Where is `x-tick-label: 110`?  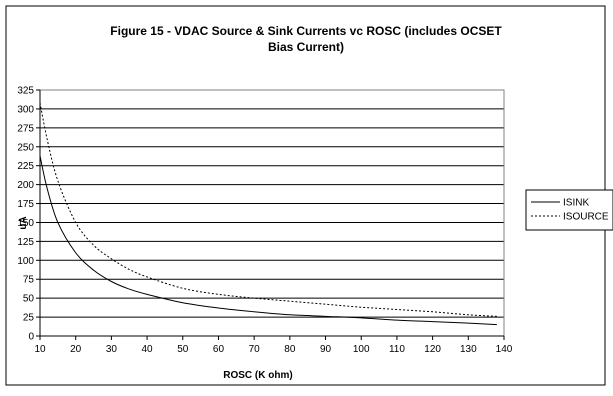 x-tick-label: 110 is located at coordinates (397, 349).